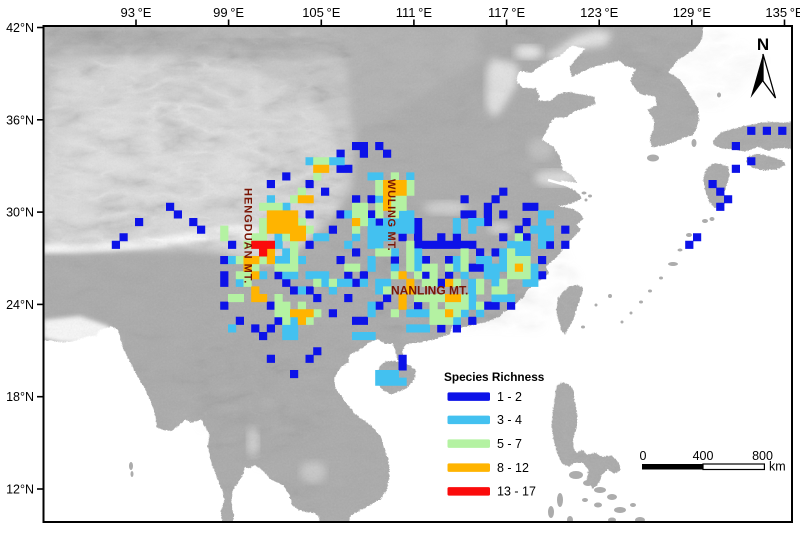  What do you see at coordinates (703, 456) in the screenshot?
I see `svg-text: 400` at bounding box center [703, 456].